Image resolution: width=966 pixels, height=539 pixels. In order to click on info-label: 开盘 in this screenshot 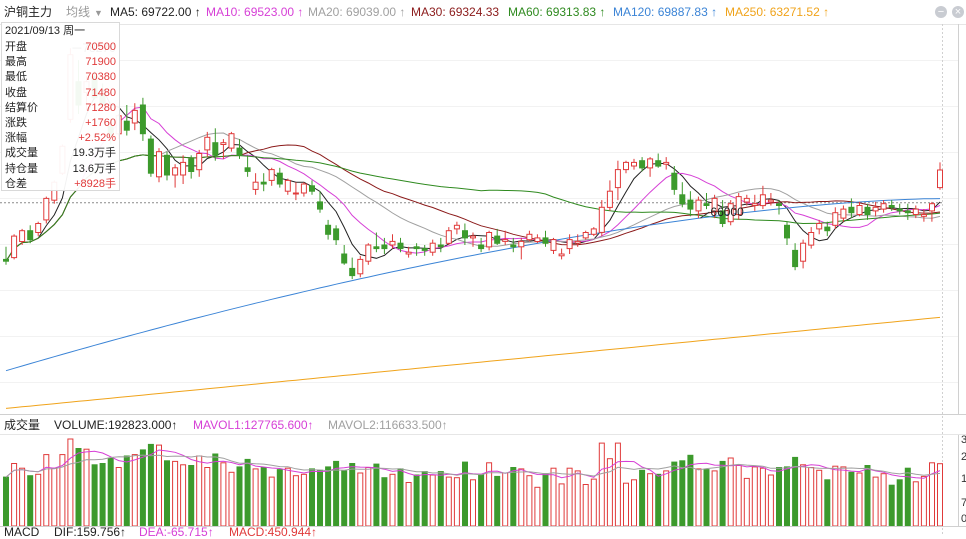, I will do `click(16, 47)`.